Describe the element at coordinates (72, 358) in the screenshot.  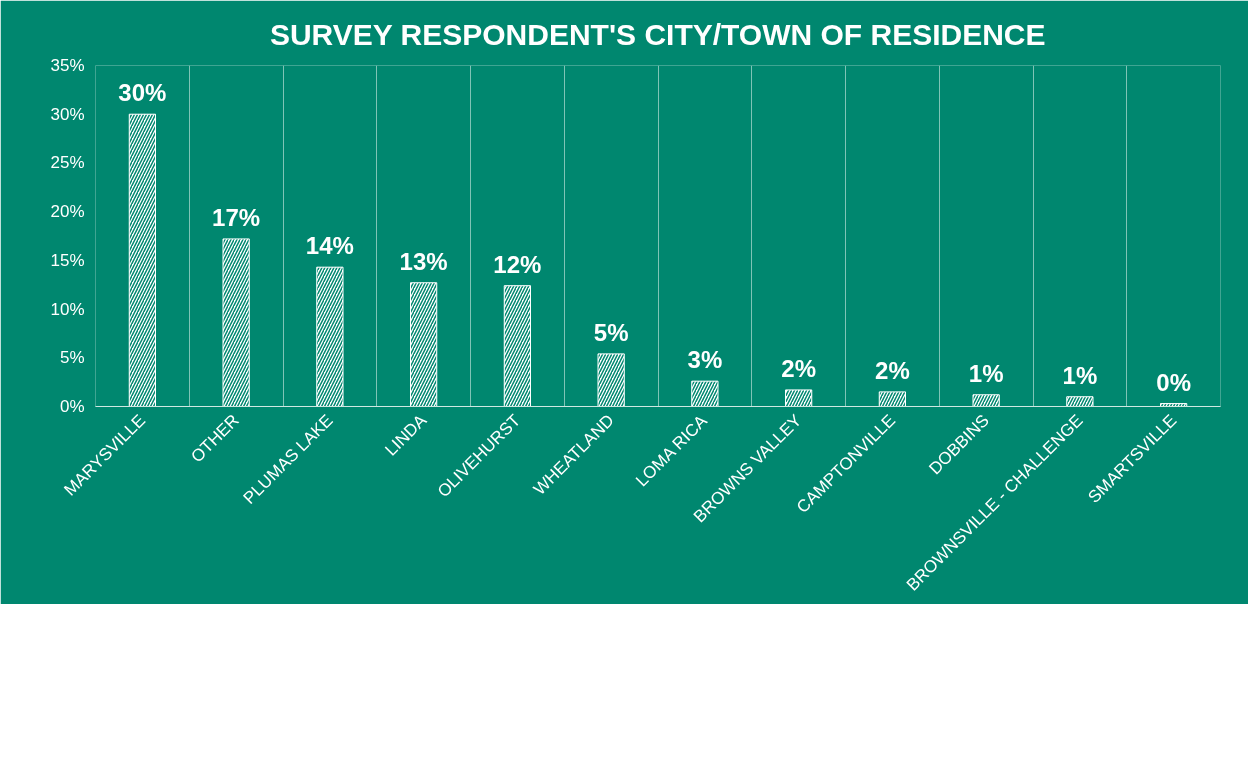
I see `y-tick-label: 5%` at that location.